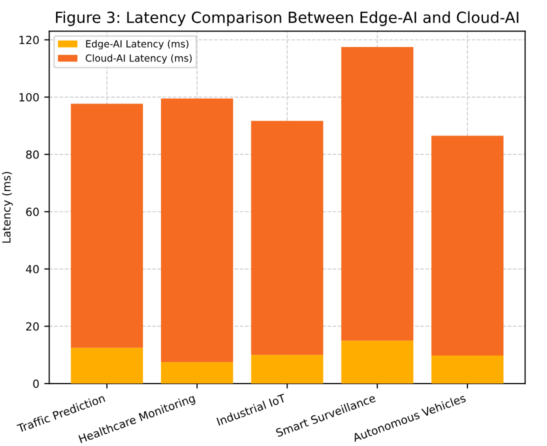  Describe the element at coordinates (32, 212) in the screenshot. I see `y-tick-label: 60` at that location.